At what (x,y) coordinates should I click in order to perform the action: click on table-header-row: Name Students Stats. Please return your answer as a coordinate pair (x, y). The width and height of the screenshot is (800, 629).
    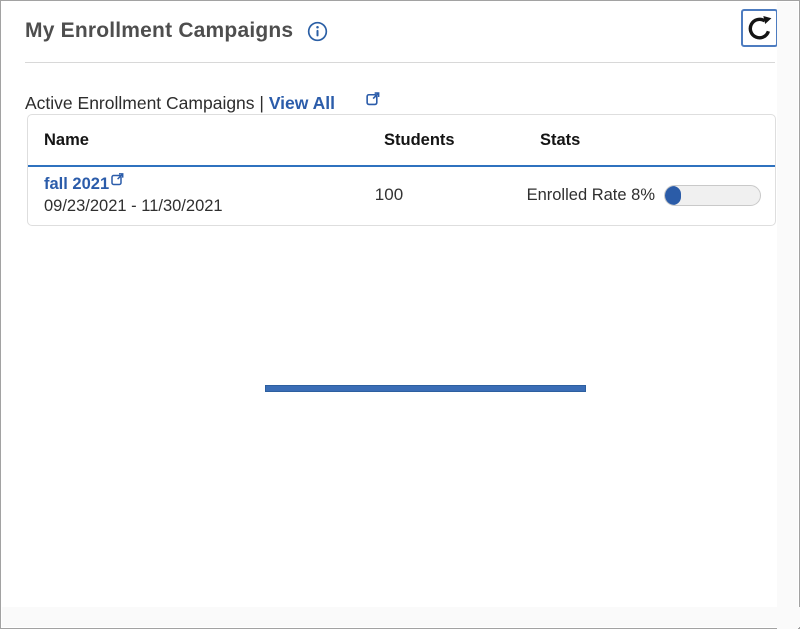
    Looking at the image, I should click on (401, 141).